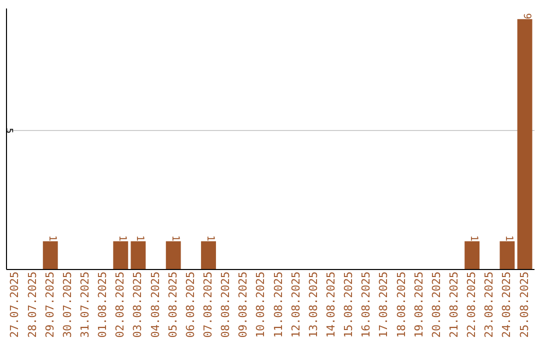 Image resolution: width=540 pixels, height=340 pixels. Describe the element at coordinates (190, 305) in the screenshot. I see `x-tick-label: 06.08.2025` at that location.